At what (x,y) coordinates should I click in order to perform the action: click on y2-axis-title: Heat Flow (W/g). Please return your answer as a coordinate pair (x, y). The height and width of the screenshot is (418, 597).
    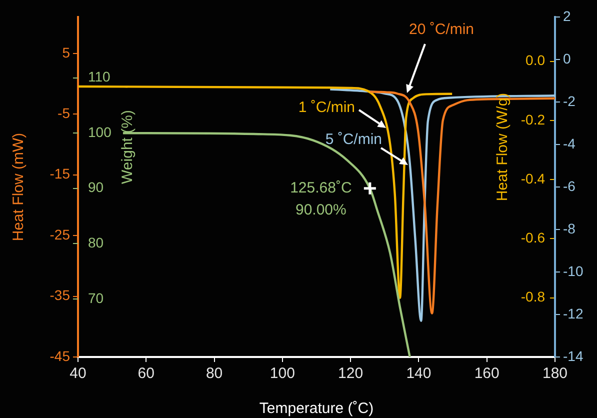
    Looking at the image, I should click on (503, 147).